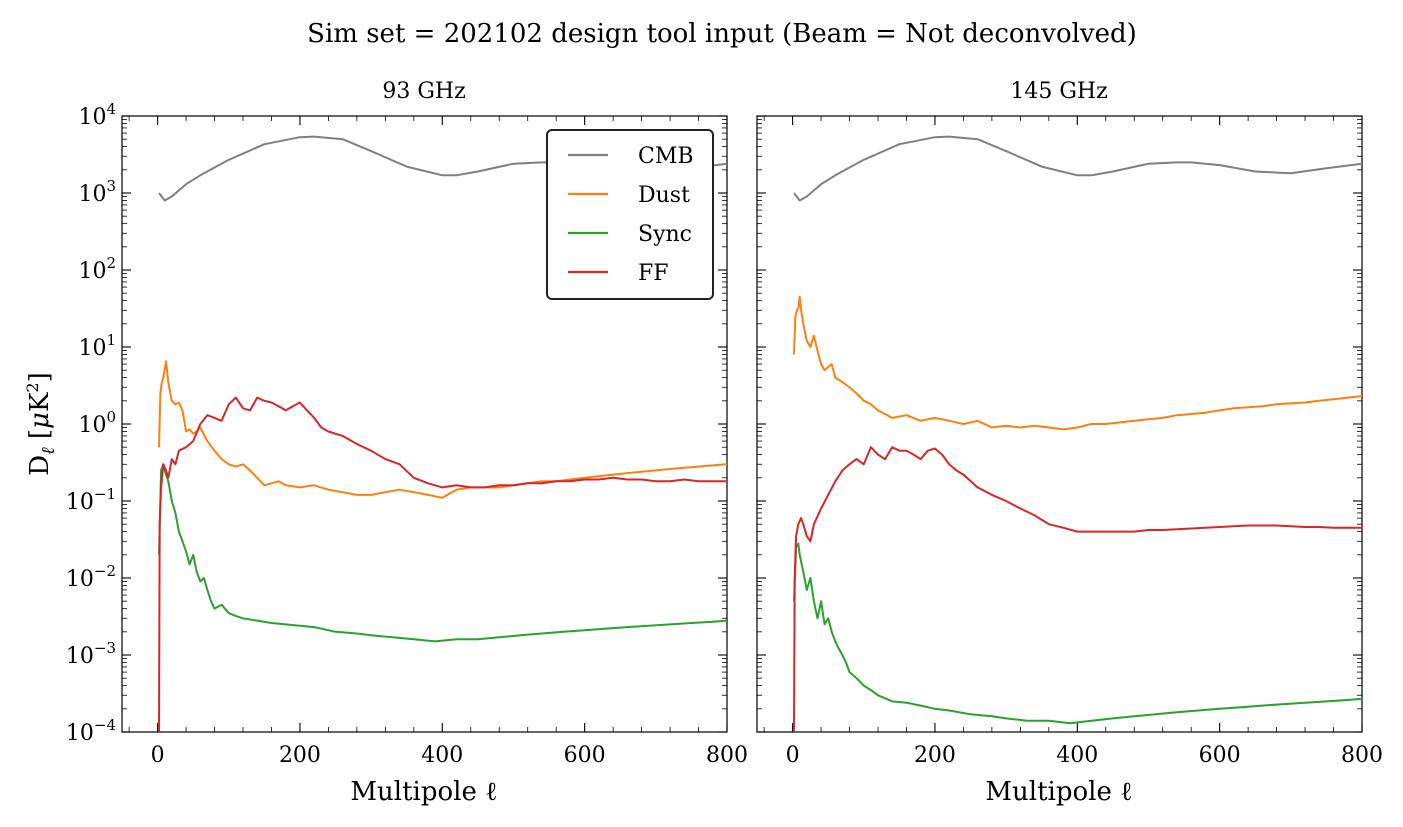  What do you see at coordinates (91, 500) in the screenshot?
I see `y-tick-label: 10⁻¹` at bounding box center [91, 500].